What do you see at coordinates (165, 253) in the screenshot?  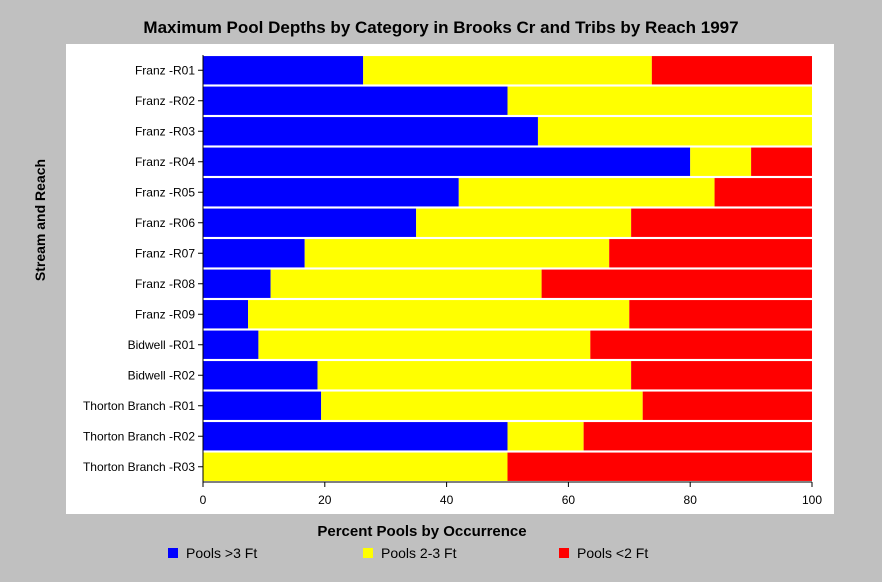 I see `y-tick-label-franz-r07: Franz -R07` at bounding box center [165, 253].